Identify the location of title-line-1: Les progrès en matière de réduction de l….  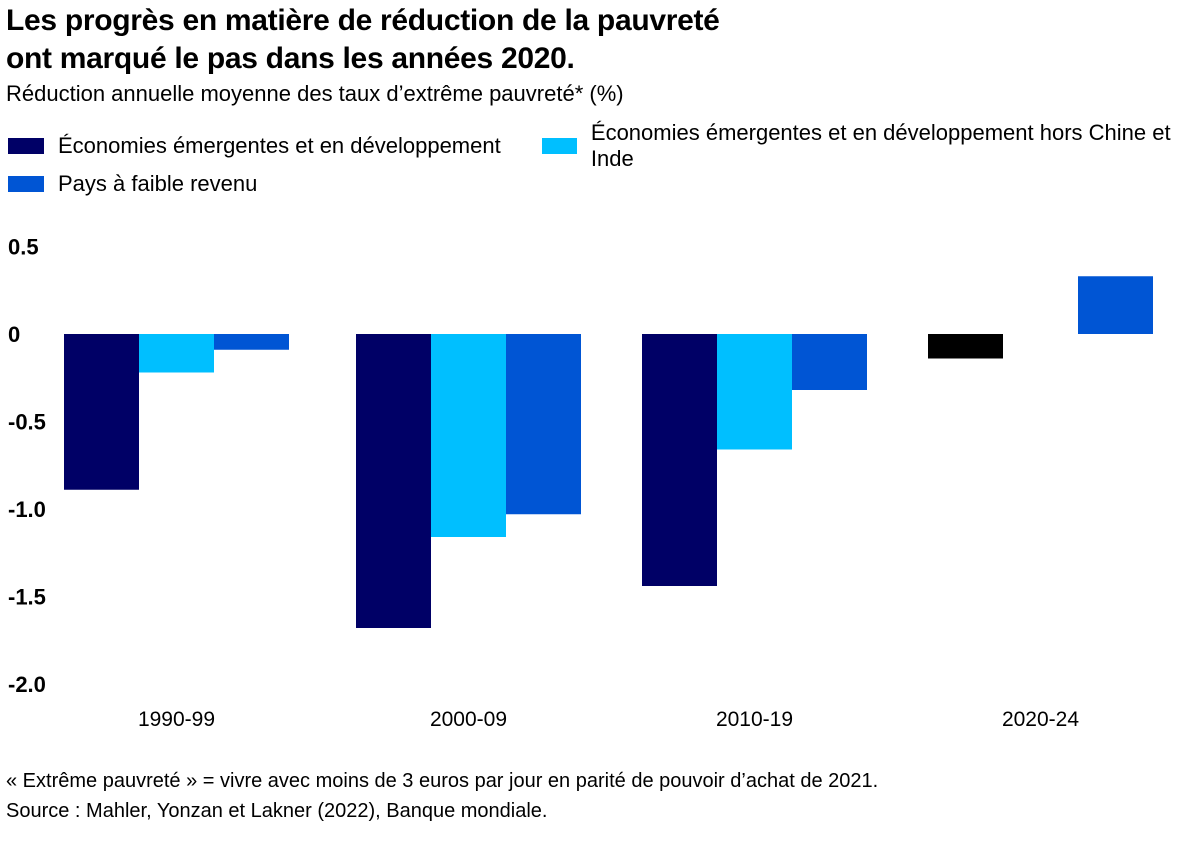
(363, 20).